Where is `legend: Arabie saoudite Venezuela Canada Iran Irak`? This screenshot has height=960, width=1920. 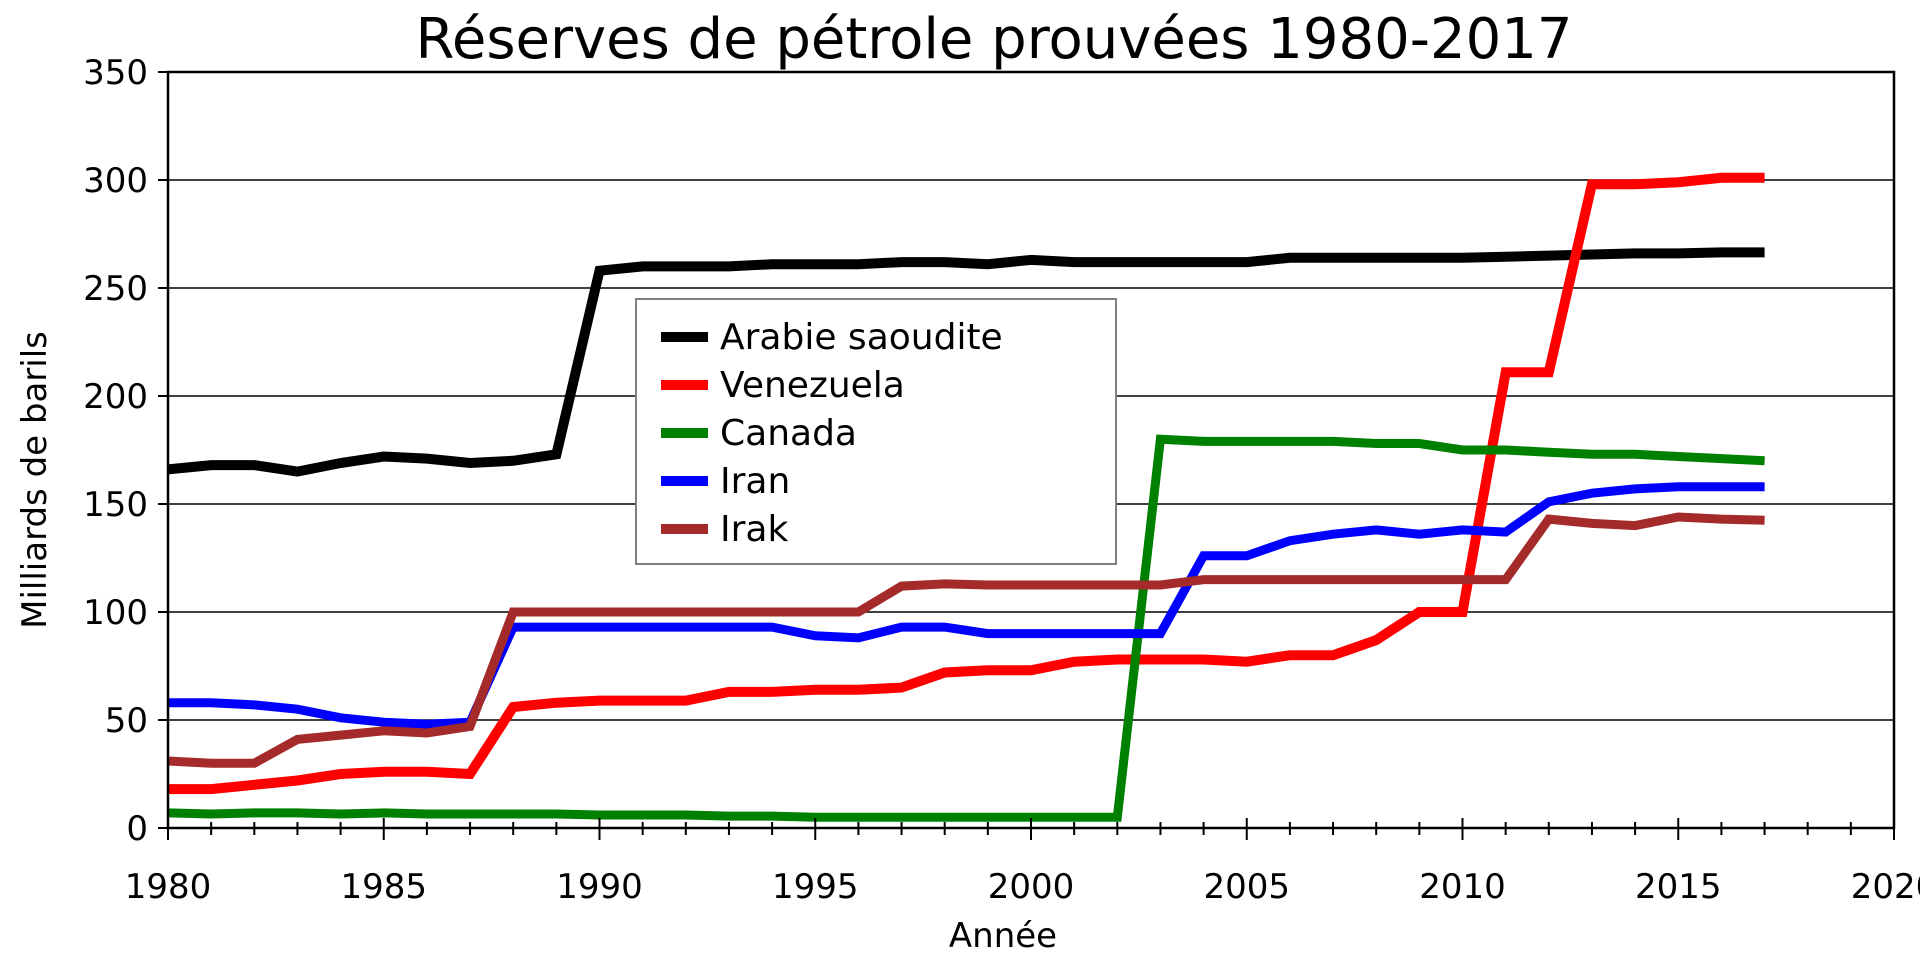 legend: Arabie saoudite Venezuela Canada Iran Irak is located at coordinates (876, 431).